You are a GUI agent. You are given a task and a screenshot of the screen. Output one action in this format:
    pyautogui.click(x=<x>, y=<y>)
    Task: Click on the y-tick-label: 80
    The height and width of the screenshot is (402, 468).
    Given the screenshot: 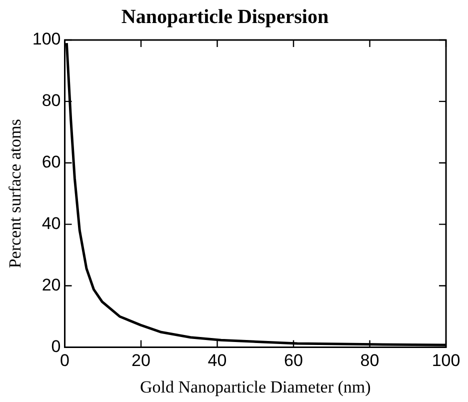 What is the action you would take?
    pyautogui.click(x=51, y=100)
    